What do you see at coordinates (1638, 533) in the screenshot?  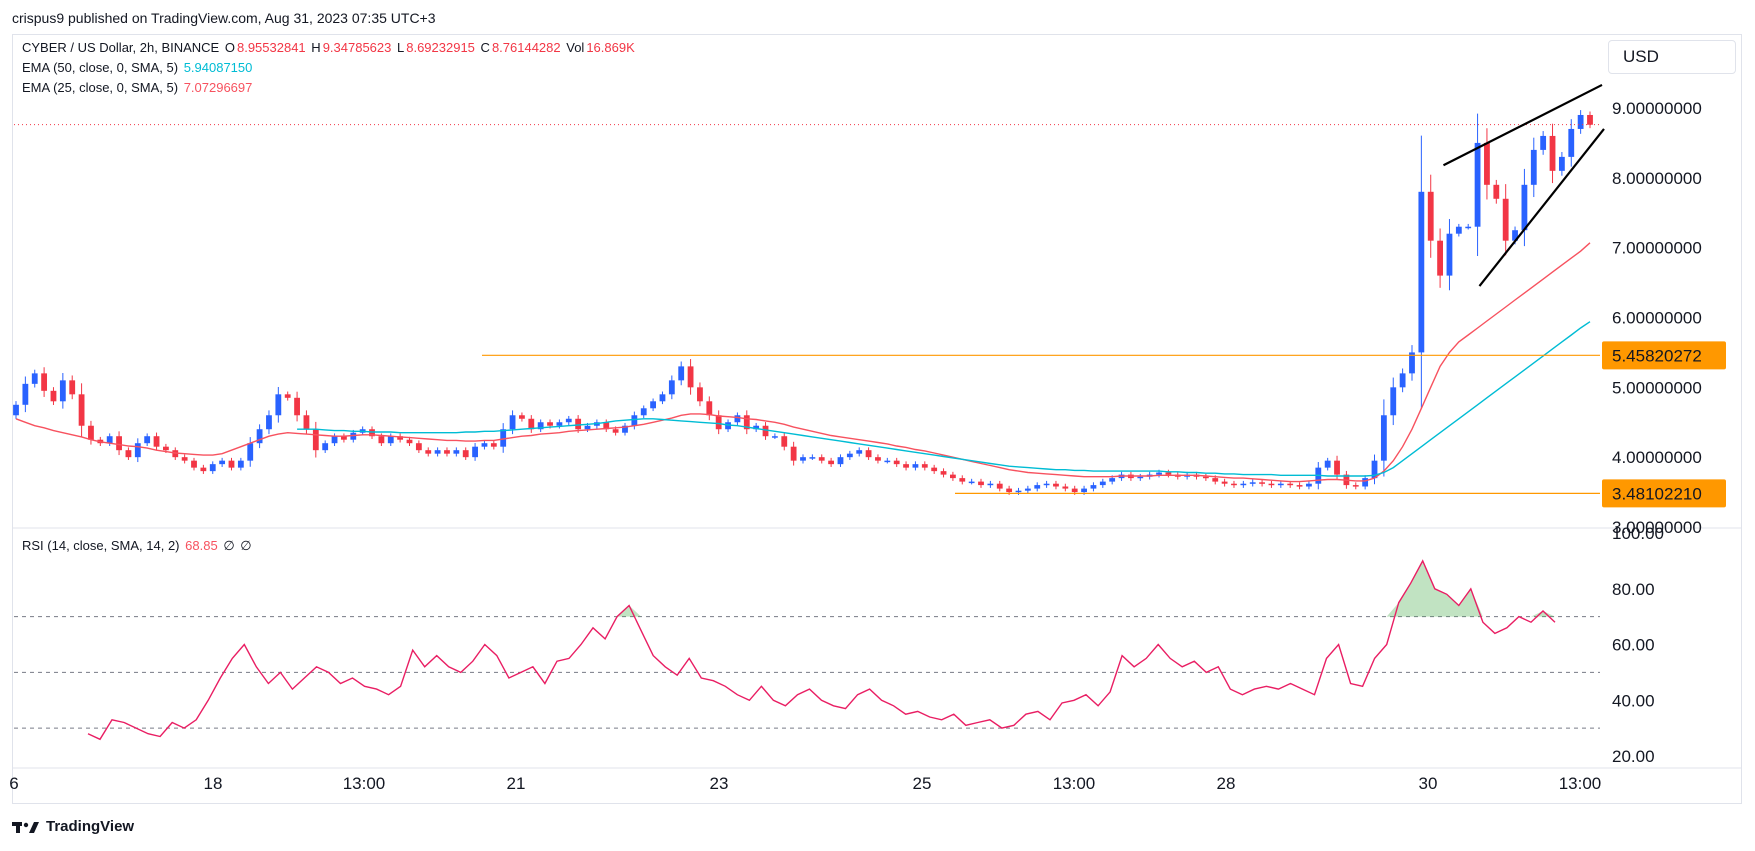 I see `rsi-tick-label: 100.00` at bounding box center [1638, 533].